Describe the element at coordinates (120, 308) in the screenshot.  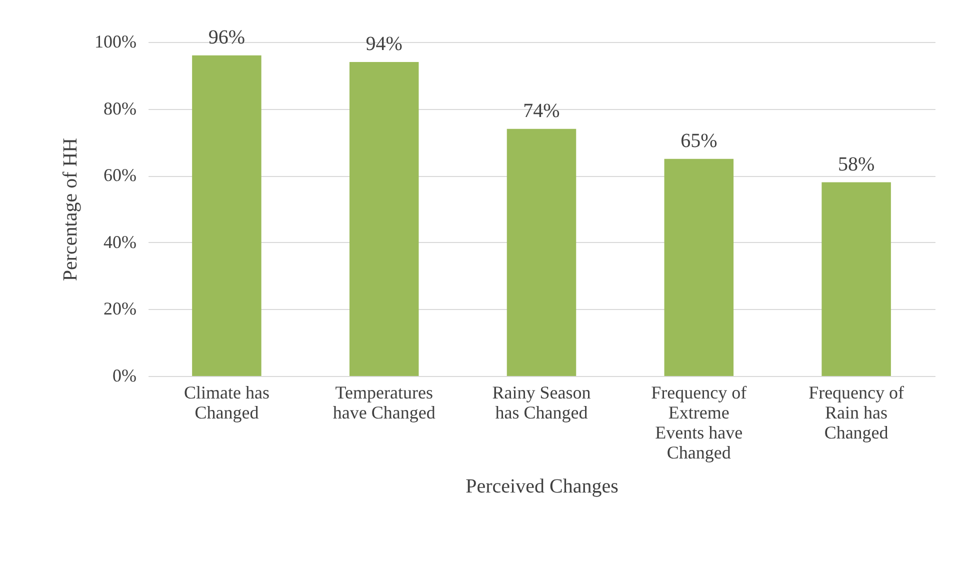
I see `y-tick-label: 20%` at that location.